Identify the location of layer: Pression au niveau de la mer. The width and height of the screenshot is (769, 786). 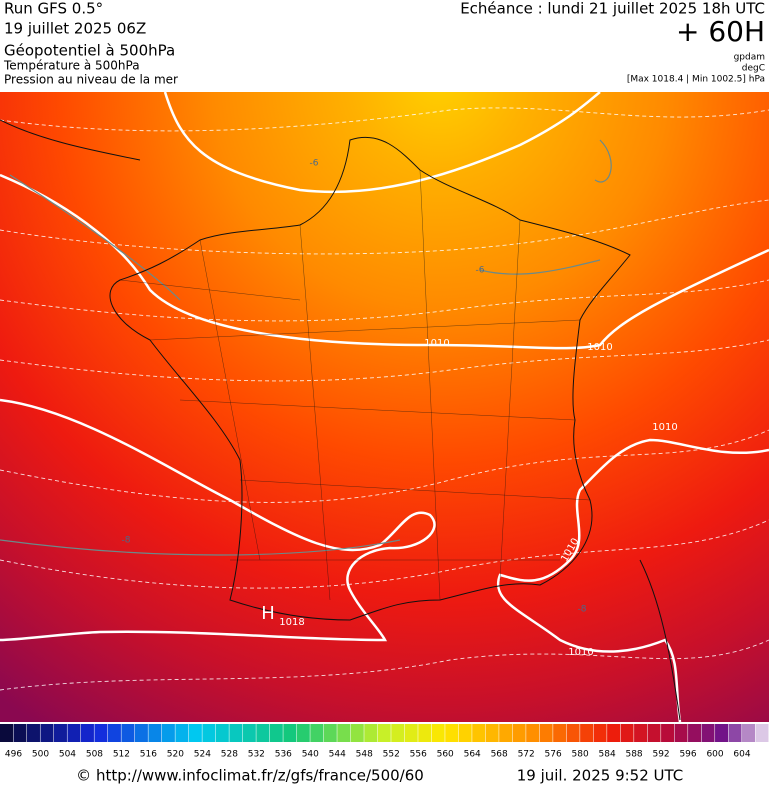
(91, 80).